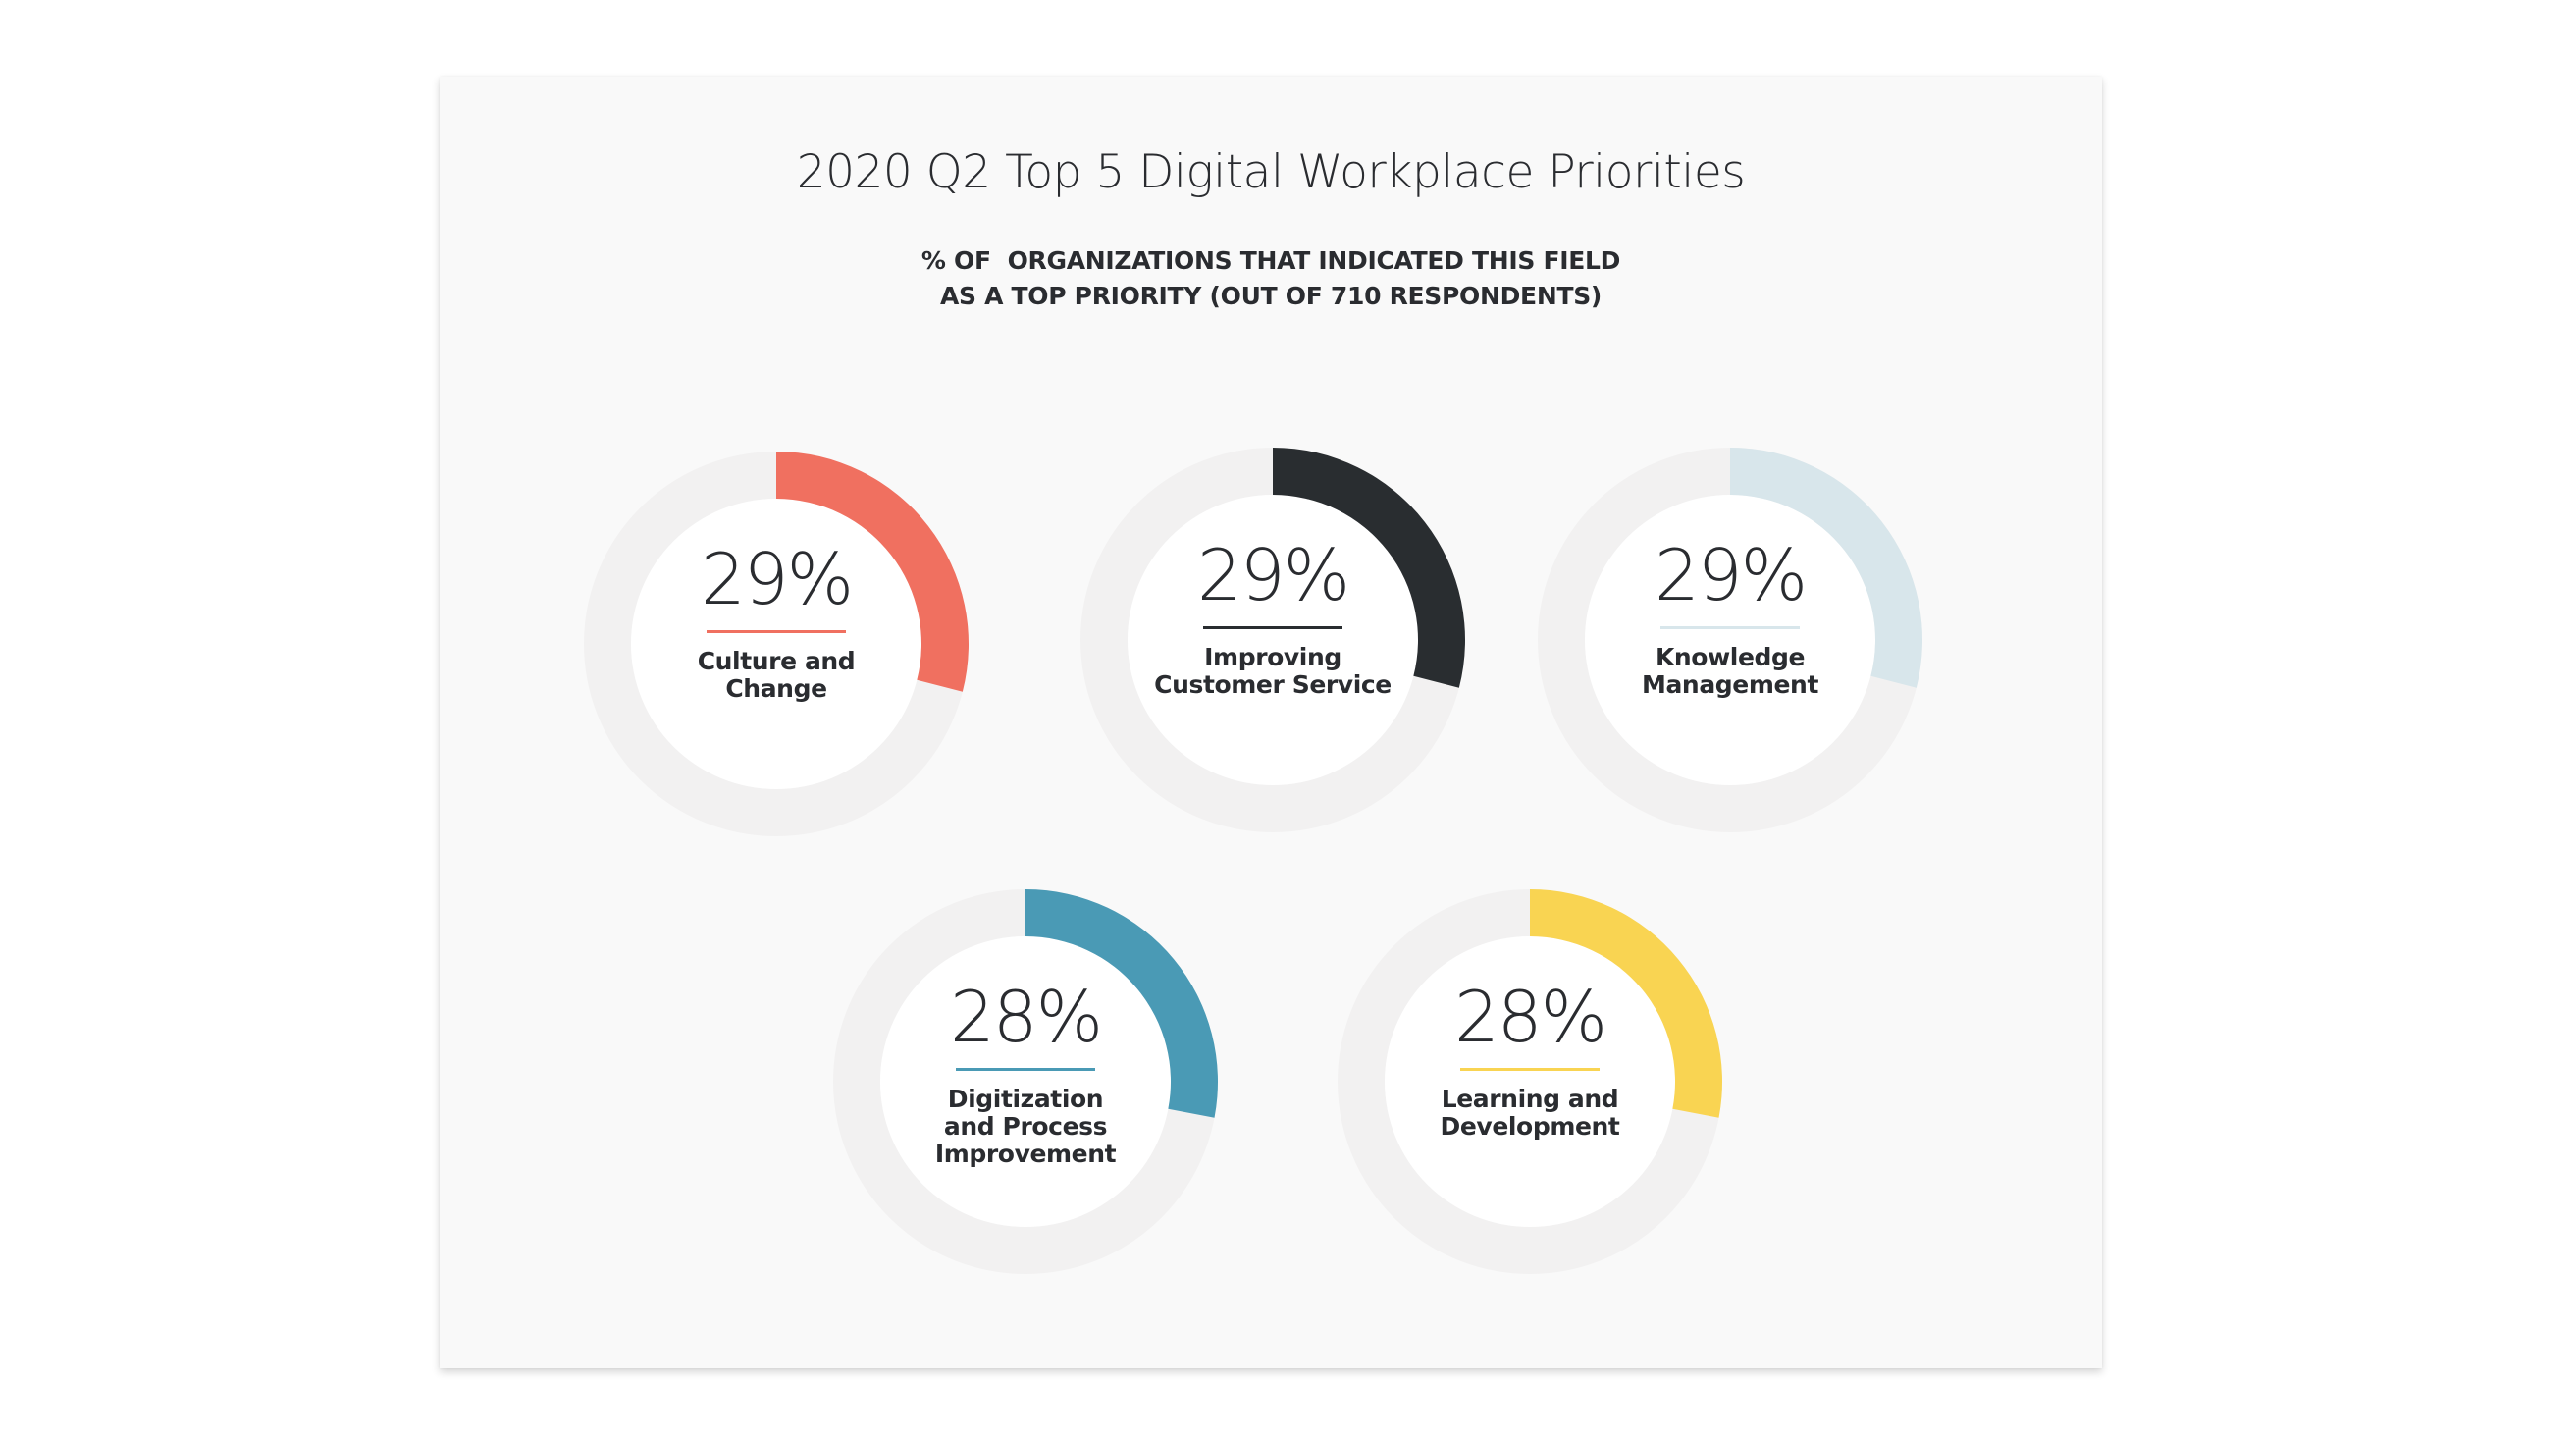  Describe the element at coordinates (776, 661) in the screenshot. I see `donut-category-label-line: Culture and` at that location.